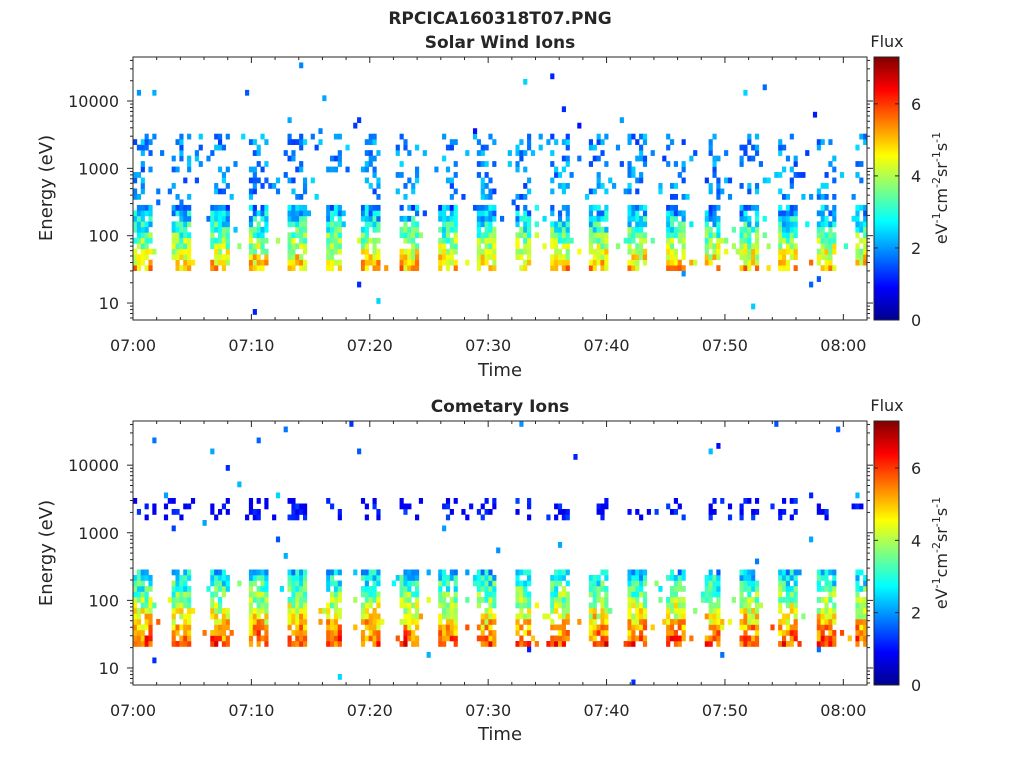 This screenshot has height=768, width=1024. I want to click on colorbar-tick-label: 4, so click(916, 176).